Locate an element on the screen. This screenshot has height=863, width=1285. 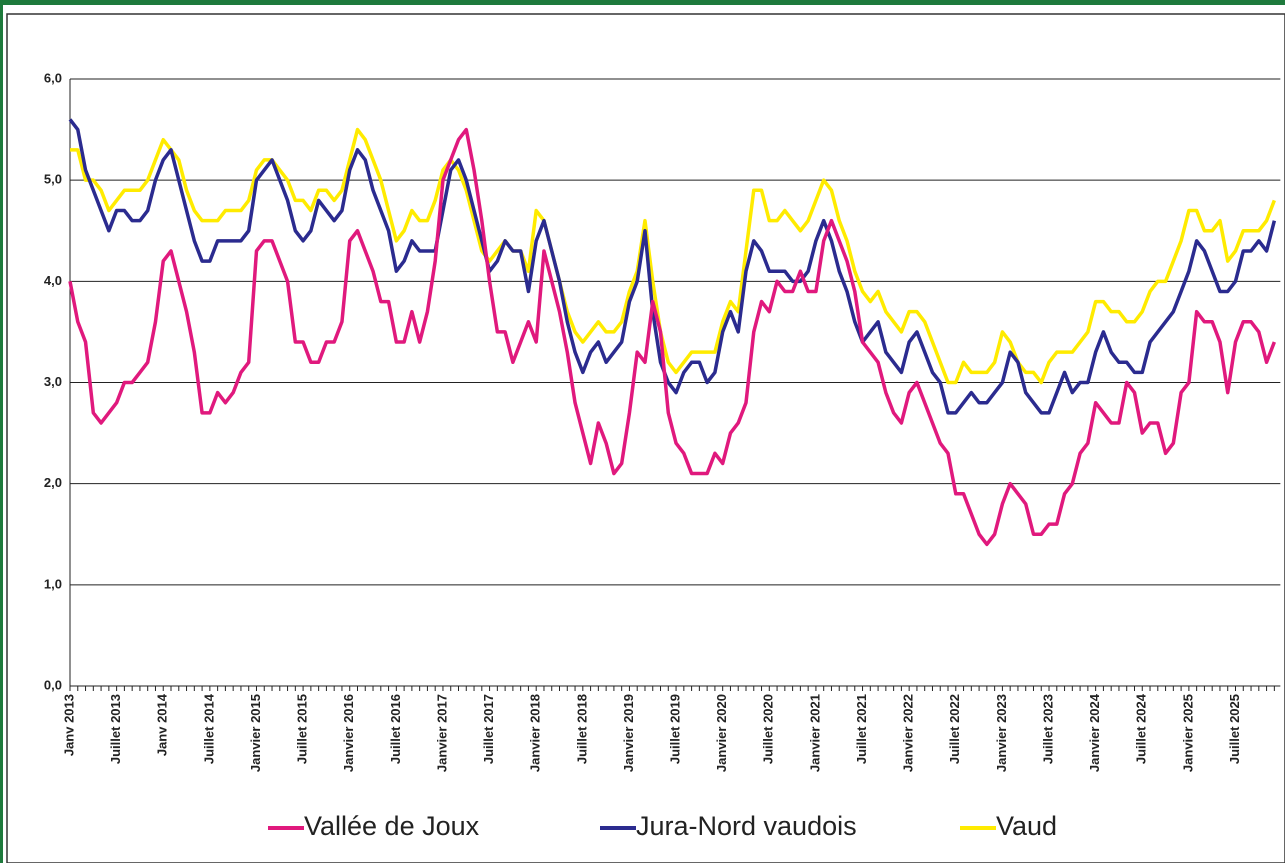
legend-label: Vallée de Joux is located at coordinates (392, 826).